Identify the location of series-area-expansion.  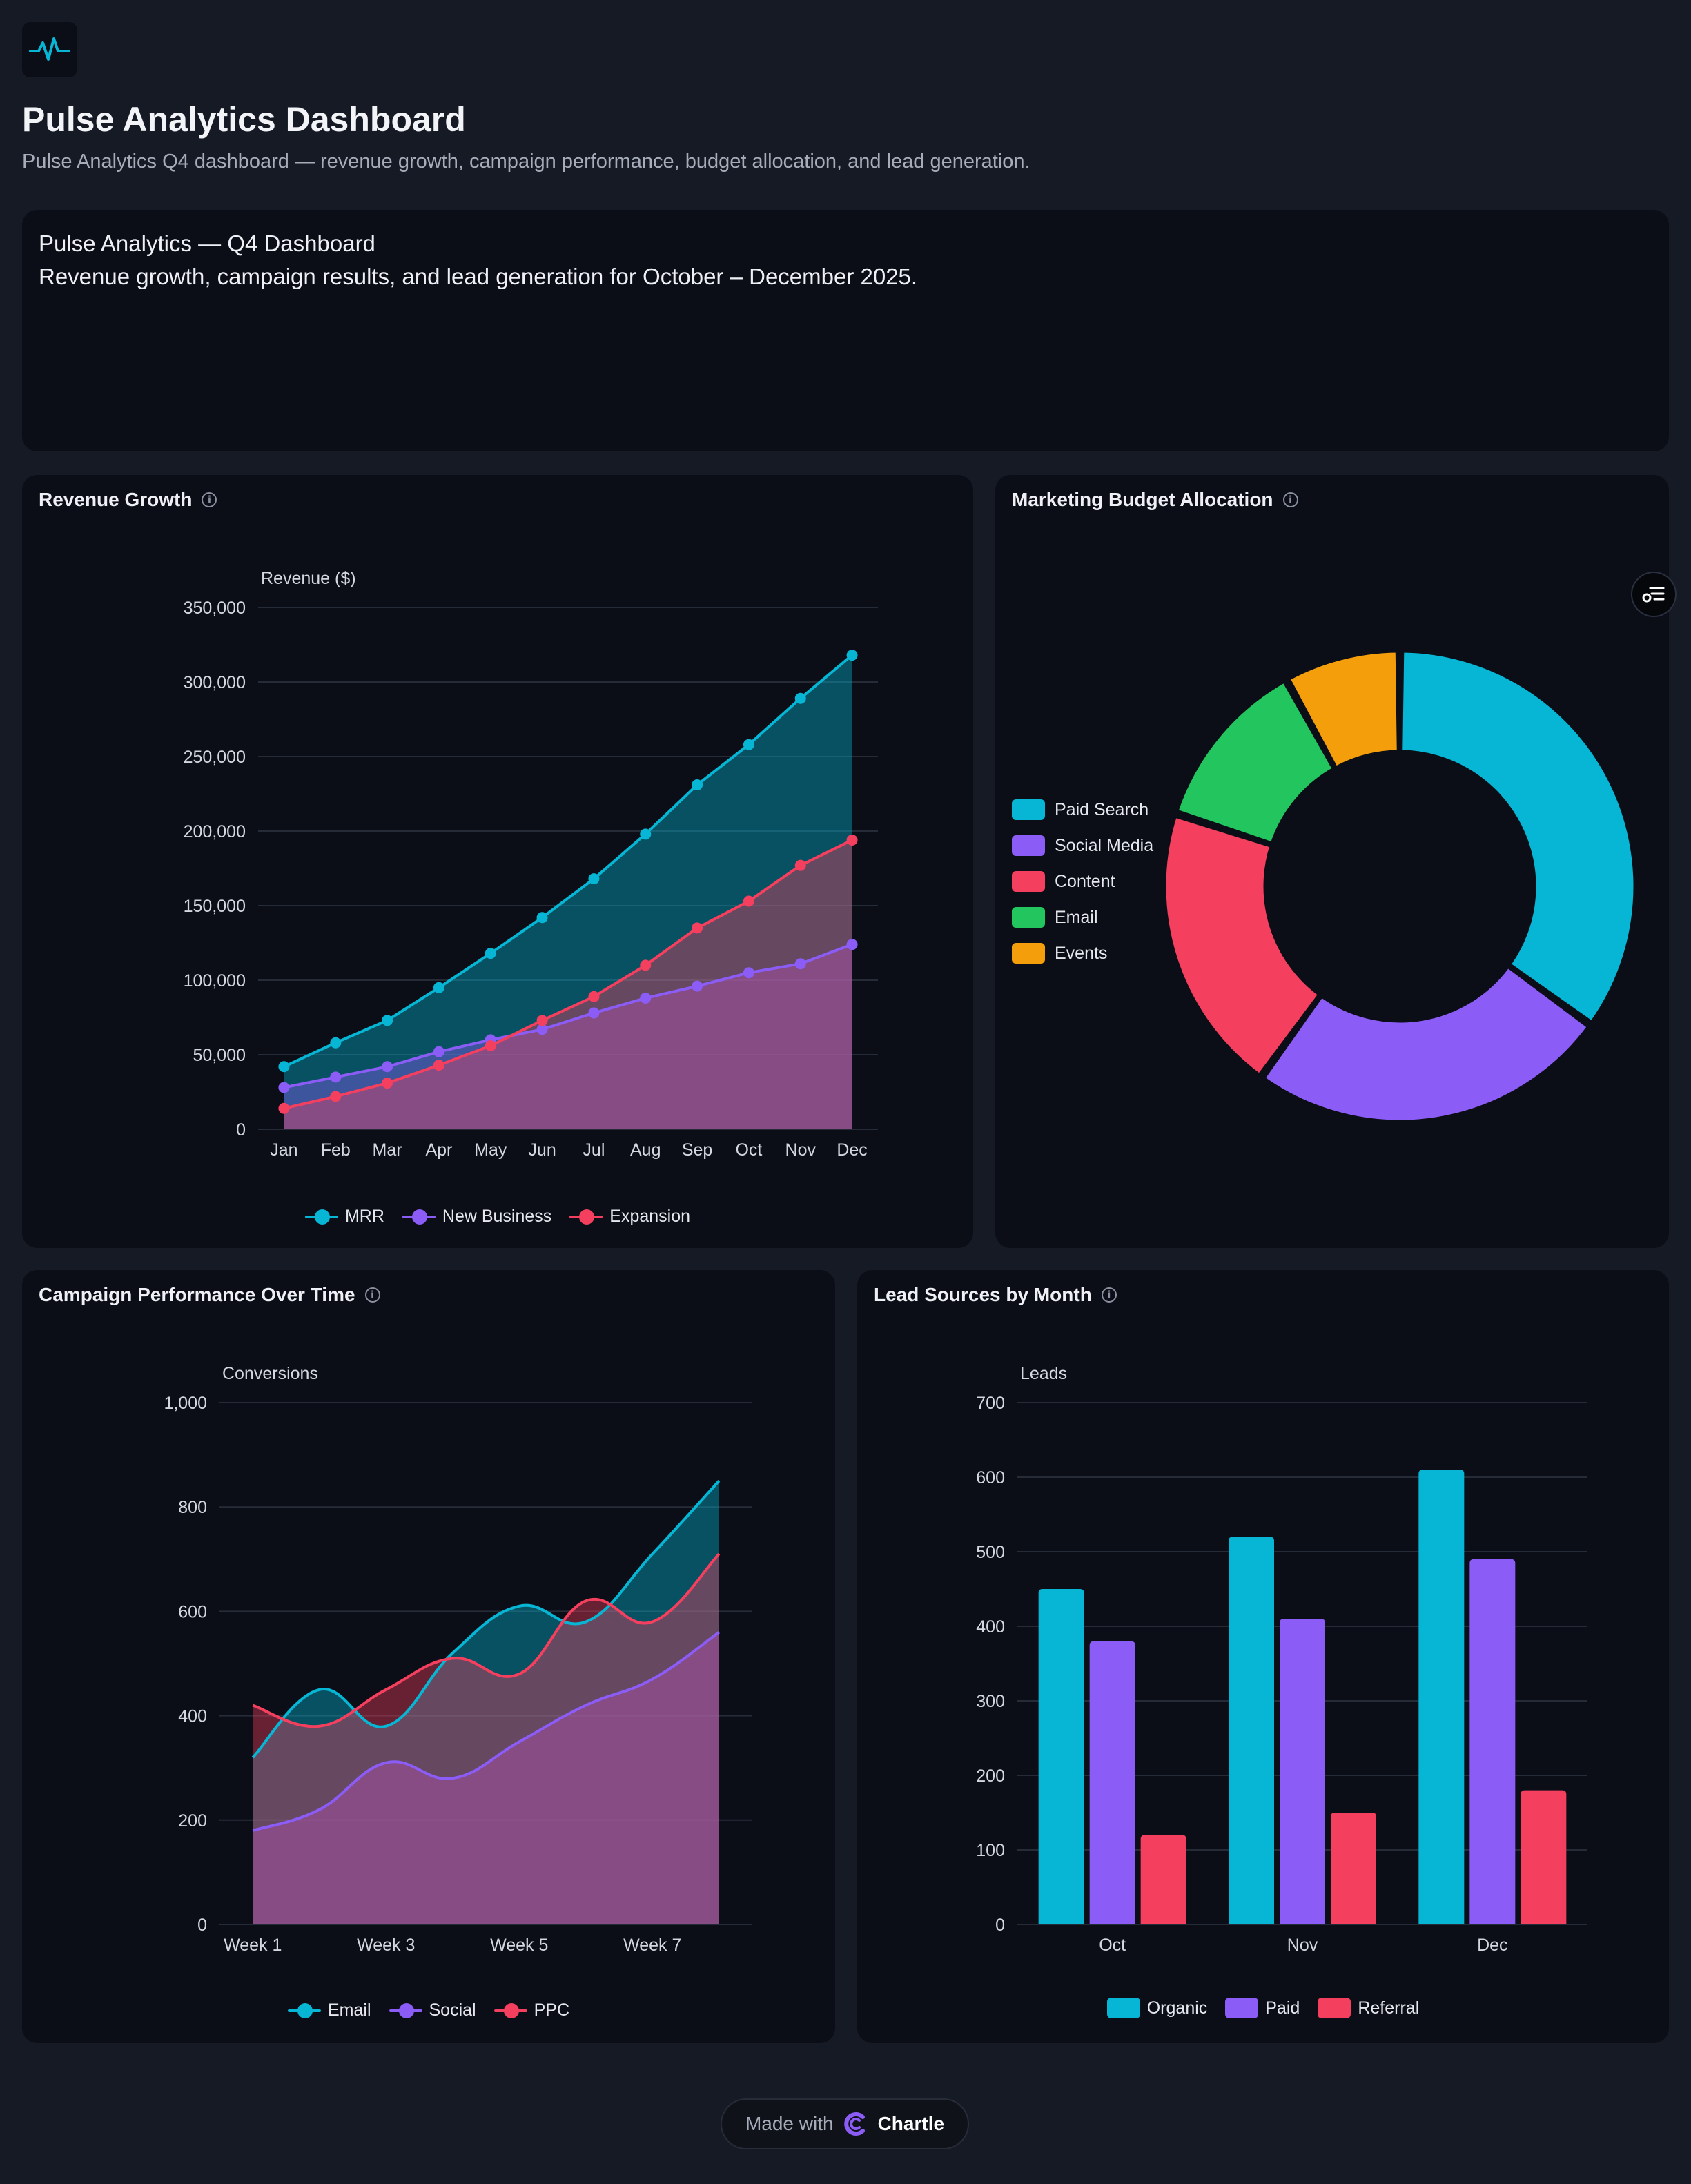
(568, 984).